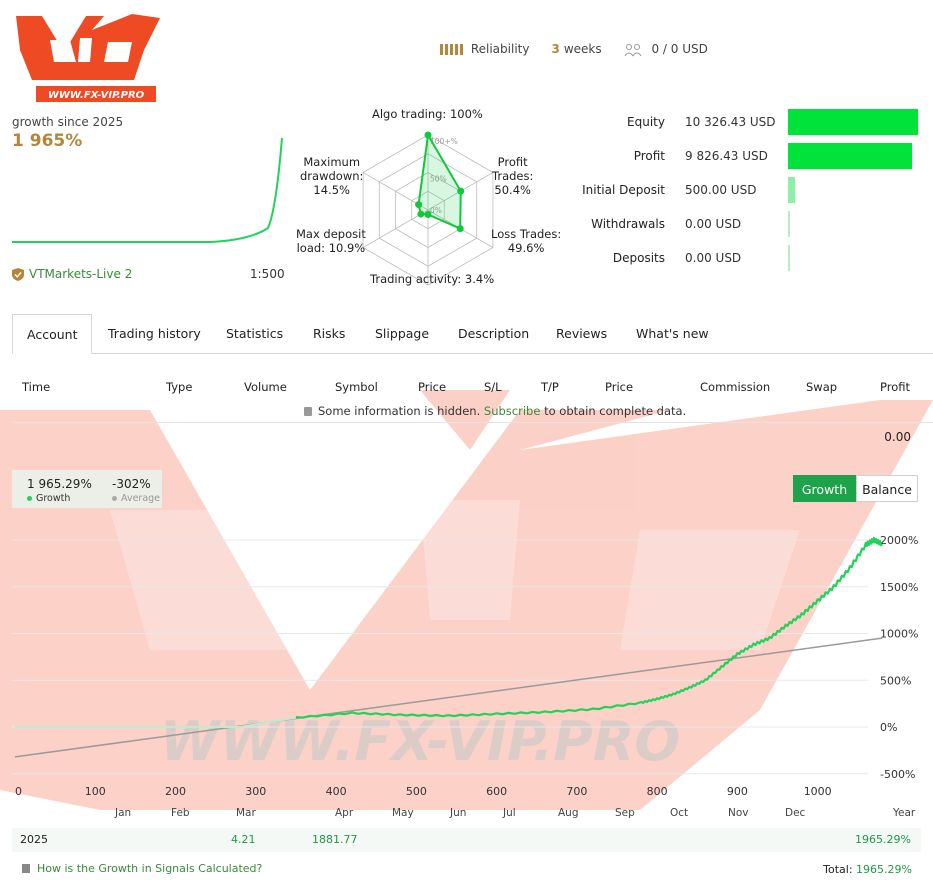 Image resolution: width=933 pixels, height=890 pixels. What do you see at coordinates (576, 791) in the screenshot?
I see `x-tick-label: 700` at bounding box center [576, 791].